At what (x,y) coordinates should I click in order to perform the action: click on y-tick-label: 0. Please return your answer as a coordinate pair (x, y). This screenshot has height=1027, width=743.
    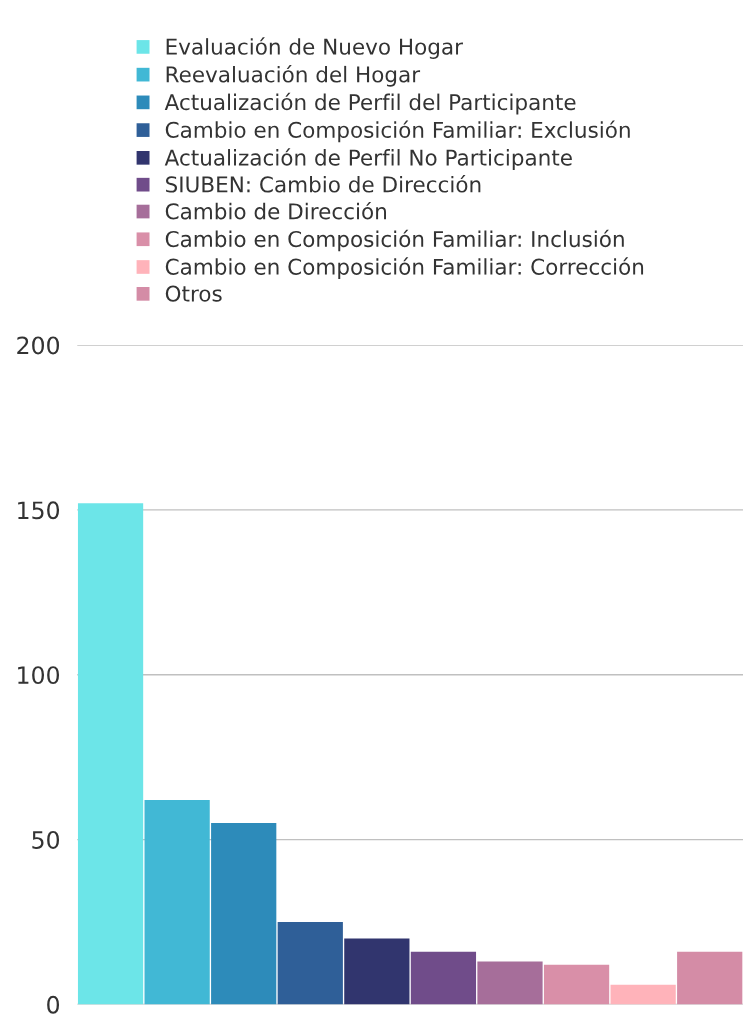
    Looking at the image, I should click on (53, 1004).